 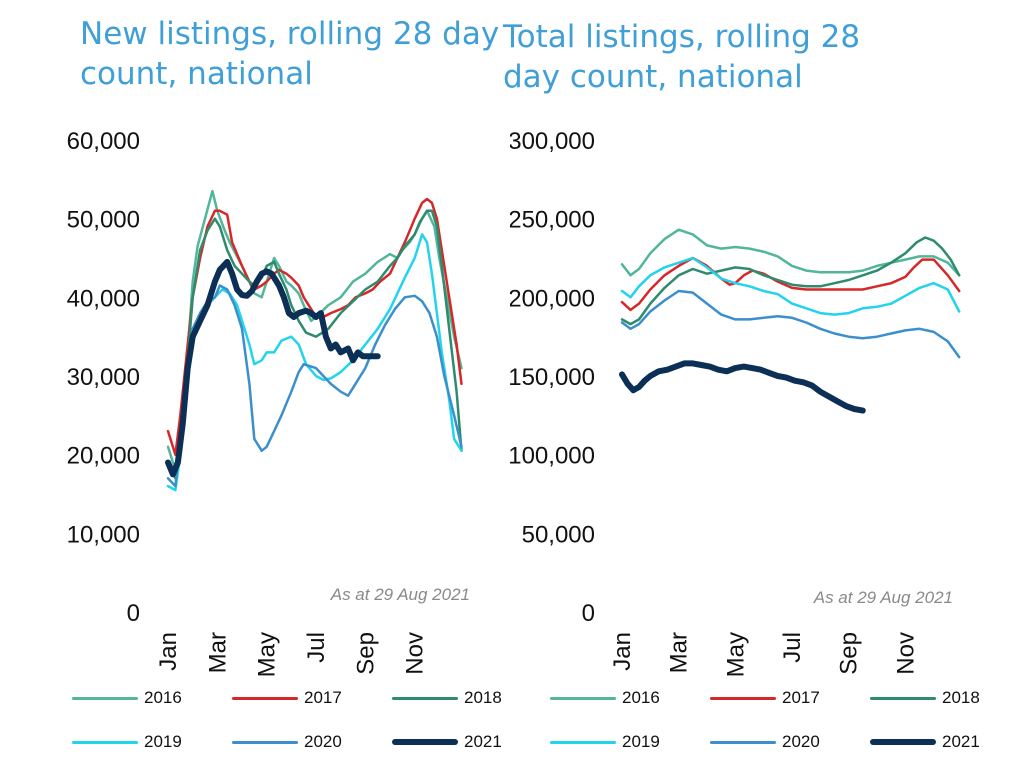 What do you see at coordinates (103, 377) in the screenshot?
I see `y-tick-label: 30,000` at bounding box center [103, 377].